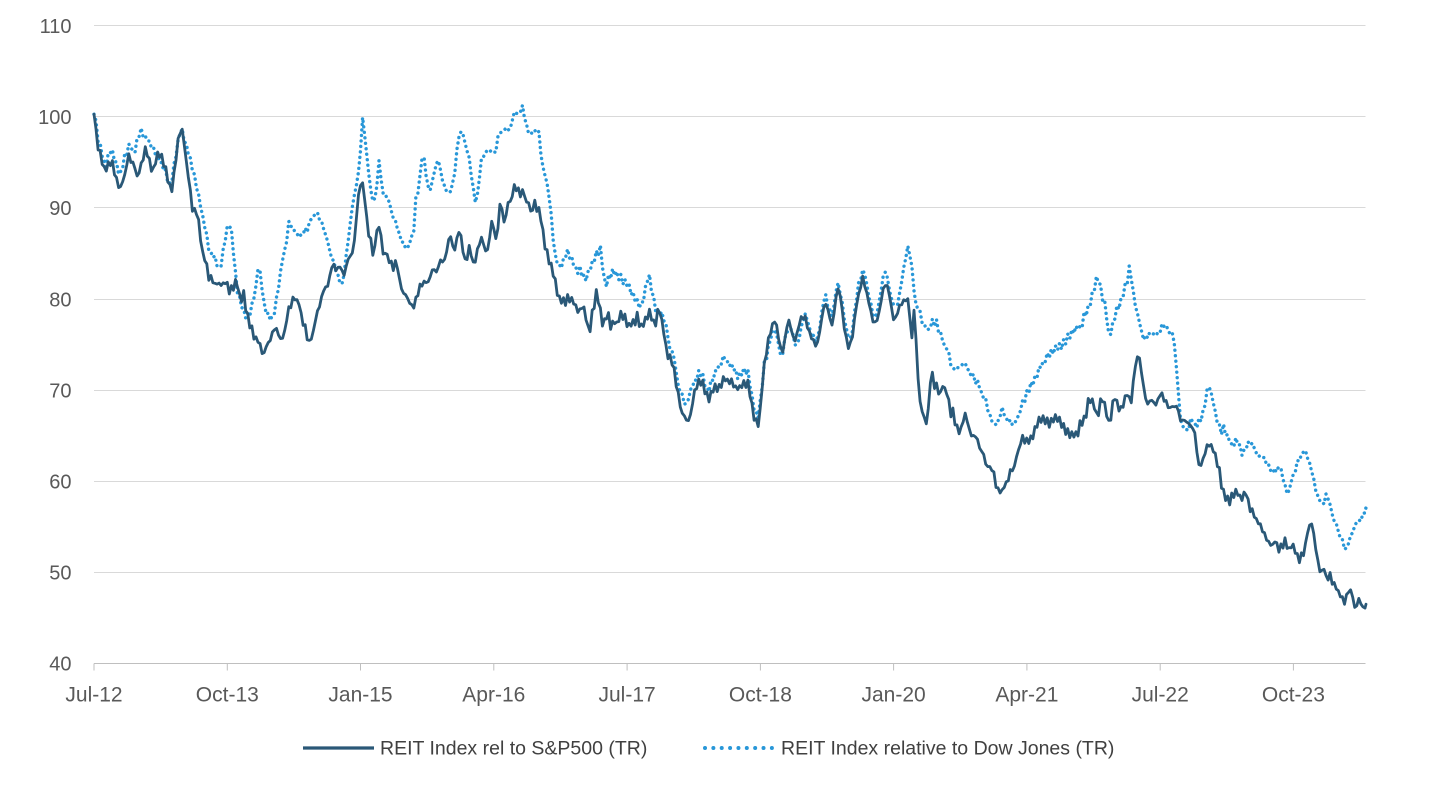 This screenshot has height=785, width=1444. I want to click on svg-text: 70, so click(60, 391).